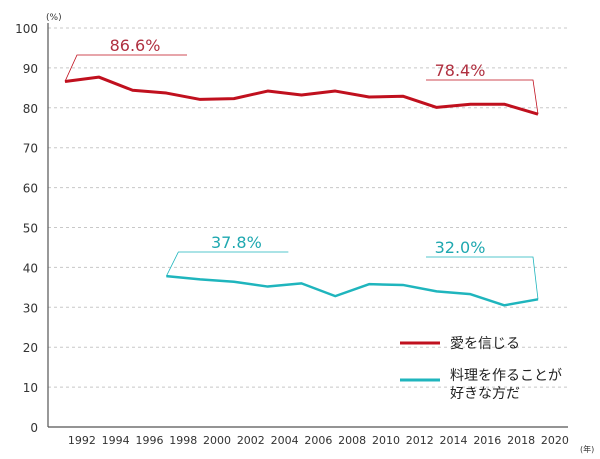  What do you see at coordinates (30, 268) in the screenshot?
I see `y-tick-label: 40` at bounding box center [30, 268].